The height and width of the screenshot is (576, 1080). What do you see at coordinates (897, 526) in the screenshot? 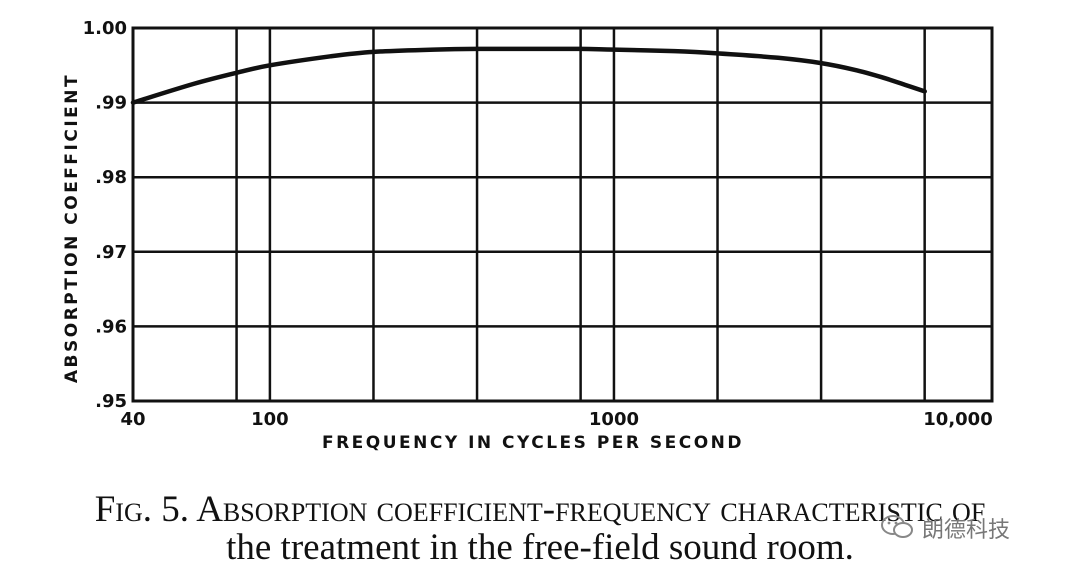
I see `wechat-icon` at bounding box center [897, 526].